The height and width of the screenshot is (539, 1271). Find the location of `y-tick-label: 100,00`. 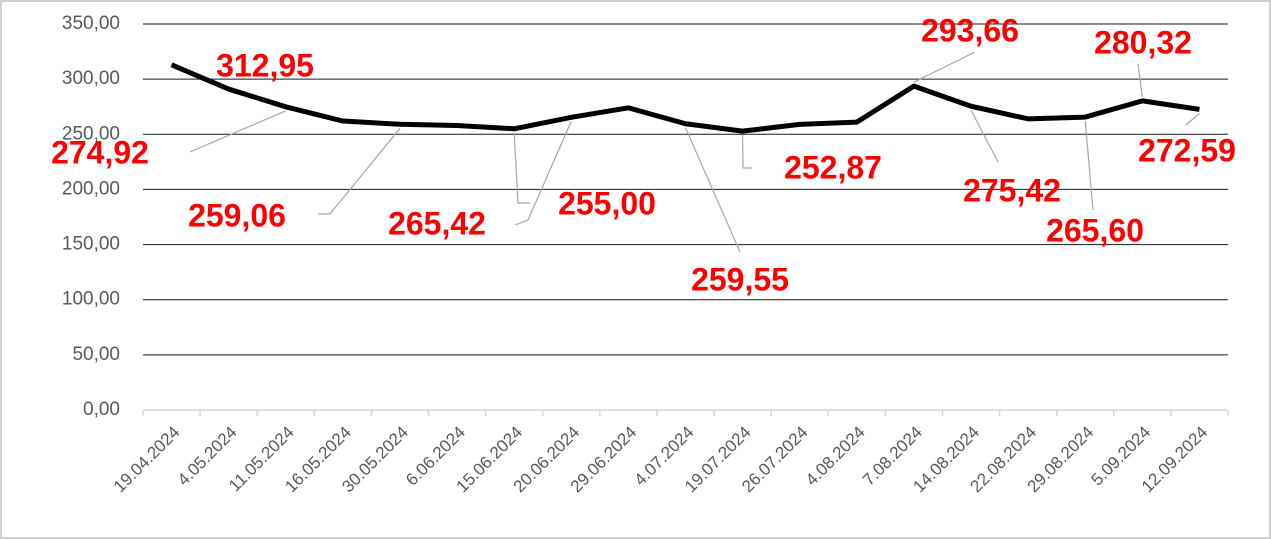

y-tick-label: 100,00 is located at coordinates (91, 299).